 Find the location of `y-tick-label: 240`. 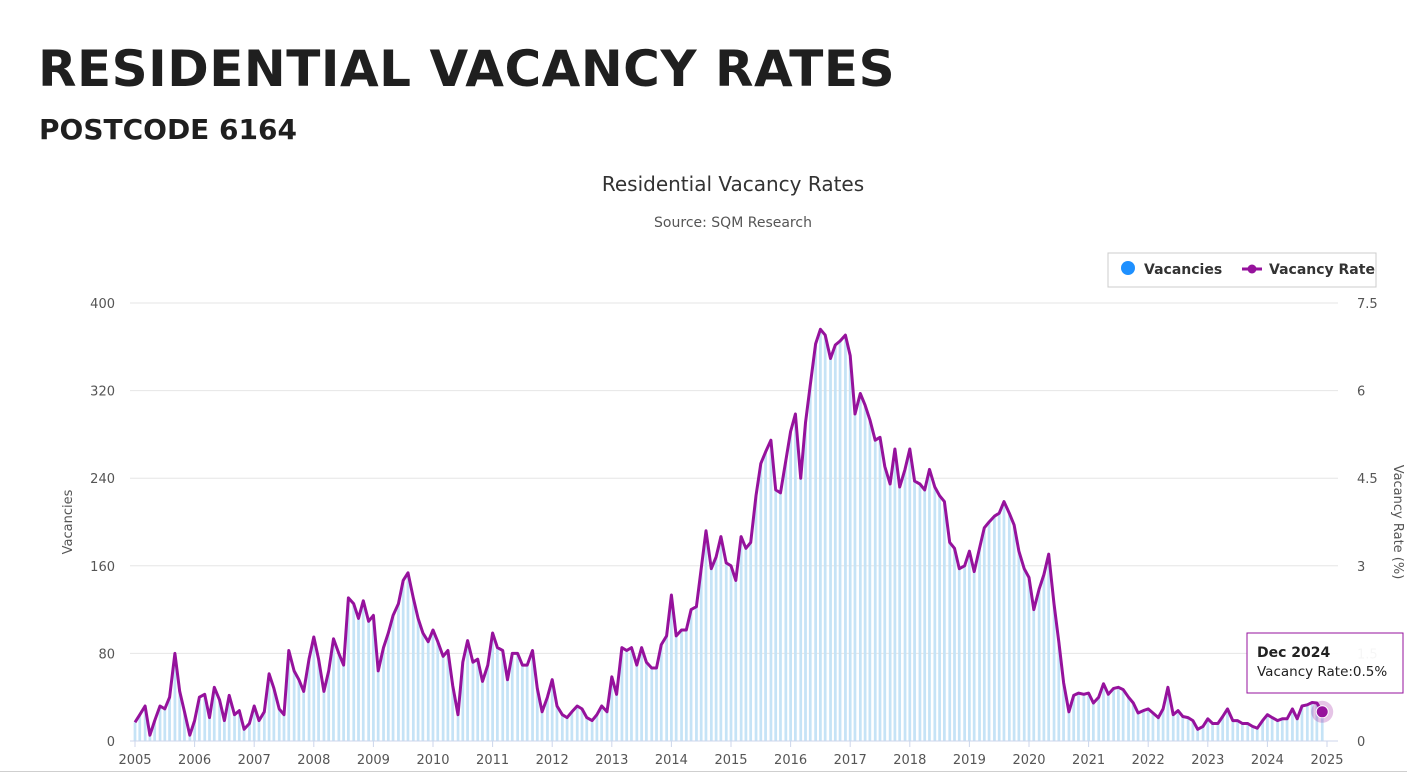

y-tick-label: 240 is located at coordinates (102, 479).